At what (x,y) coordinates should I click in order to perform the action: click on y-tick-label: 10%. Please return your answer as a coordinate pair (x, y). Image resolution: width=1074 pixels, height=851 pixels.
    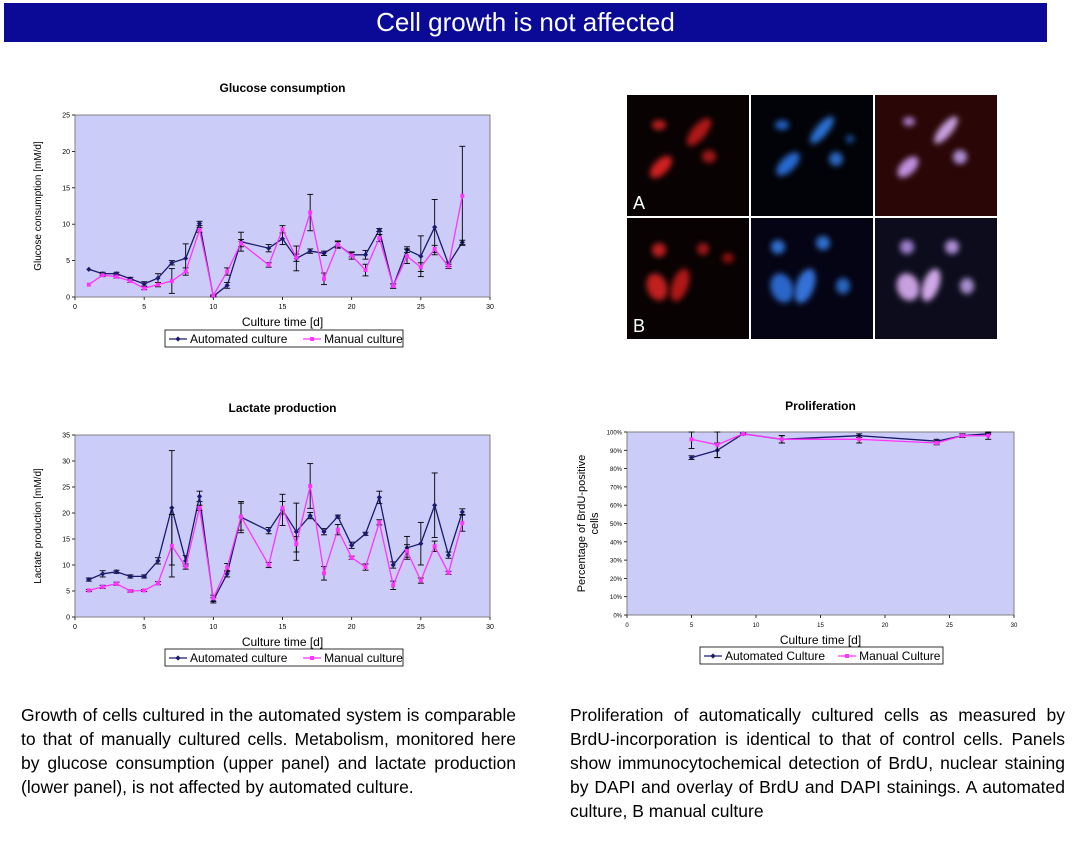
    Looking at the image, I should click on (616, 598).